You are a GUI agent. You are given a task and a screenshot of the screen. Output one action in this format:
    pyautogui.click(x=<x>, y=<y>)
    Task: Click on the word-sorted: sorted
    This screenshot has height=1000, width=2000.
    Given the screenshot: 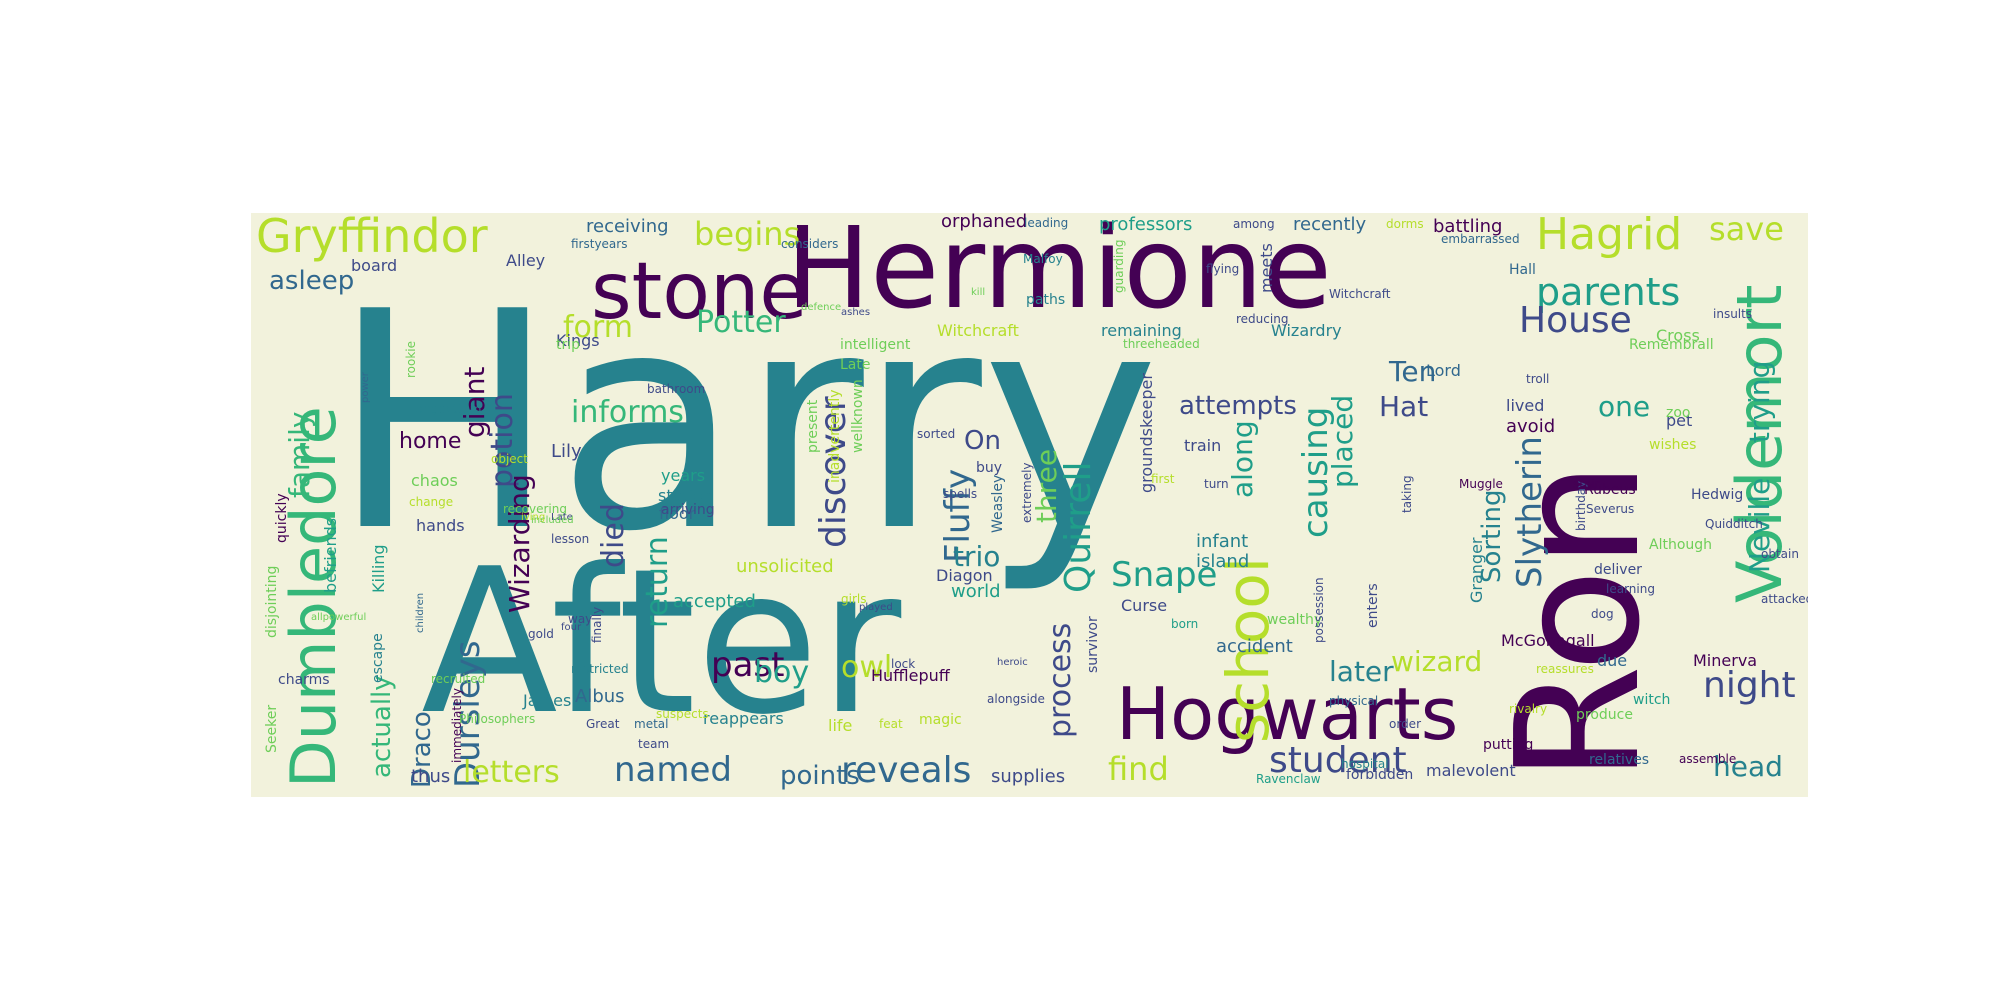 What is the action you would take?
    pyautogui.click(x=936, y=434)
    